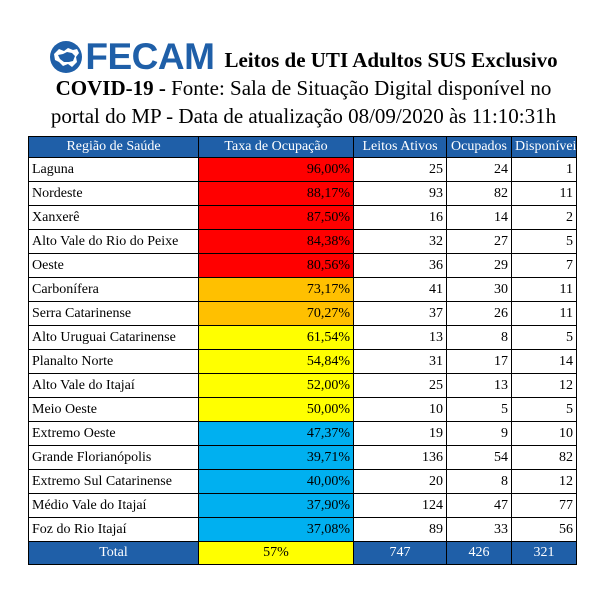 The width and height of the screenshot is (607, 596). I want to click on table-row: Extremo Oeste 47,37% 19 9 10, so click(302, 433).